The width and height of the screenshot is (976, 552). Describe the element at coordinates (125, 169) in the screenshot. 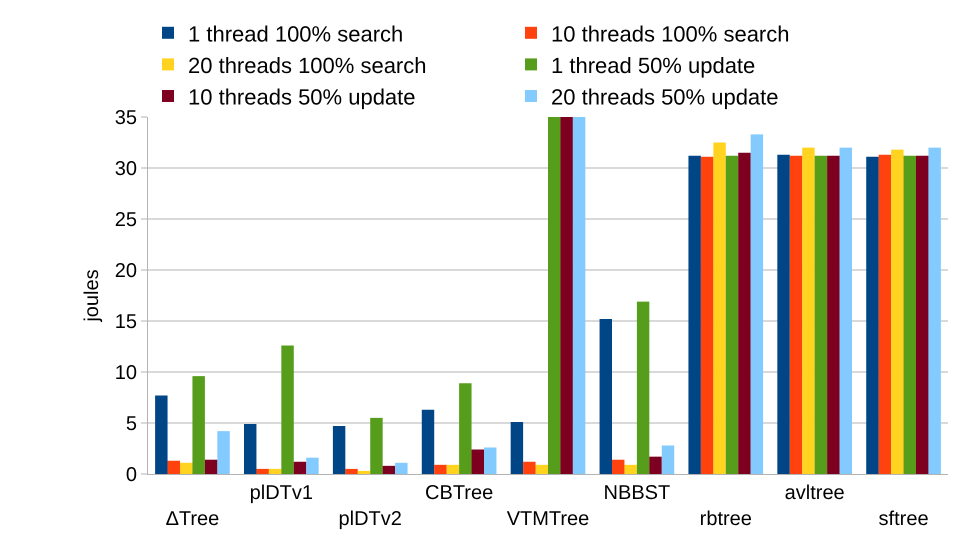

I see `y-tick-label: 30` at that location.